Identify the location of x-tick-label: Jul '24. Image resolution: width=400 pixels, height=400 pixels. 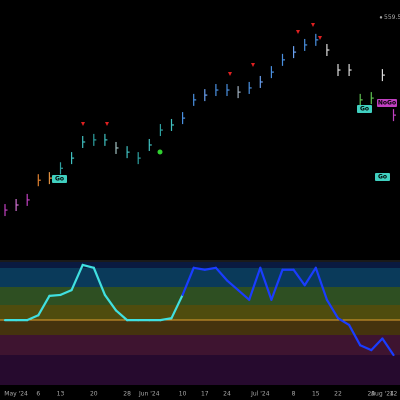
(260, 394).